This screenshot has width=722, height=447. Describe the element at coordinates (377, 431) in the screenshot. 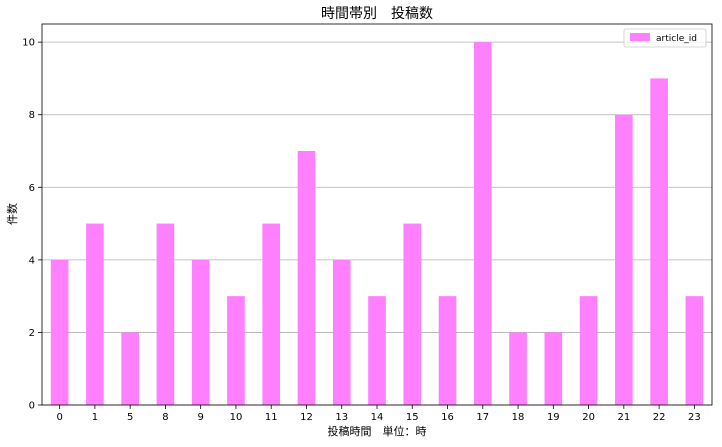

I see `x-axis-label: 投稿時間 単位：時` at that location.